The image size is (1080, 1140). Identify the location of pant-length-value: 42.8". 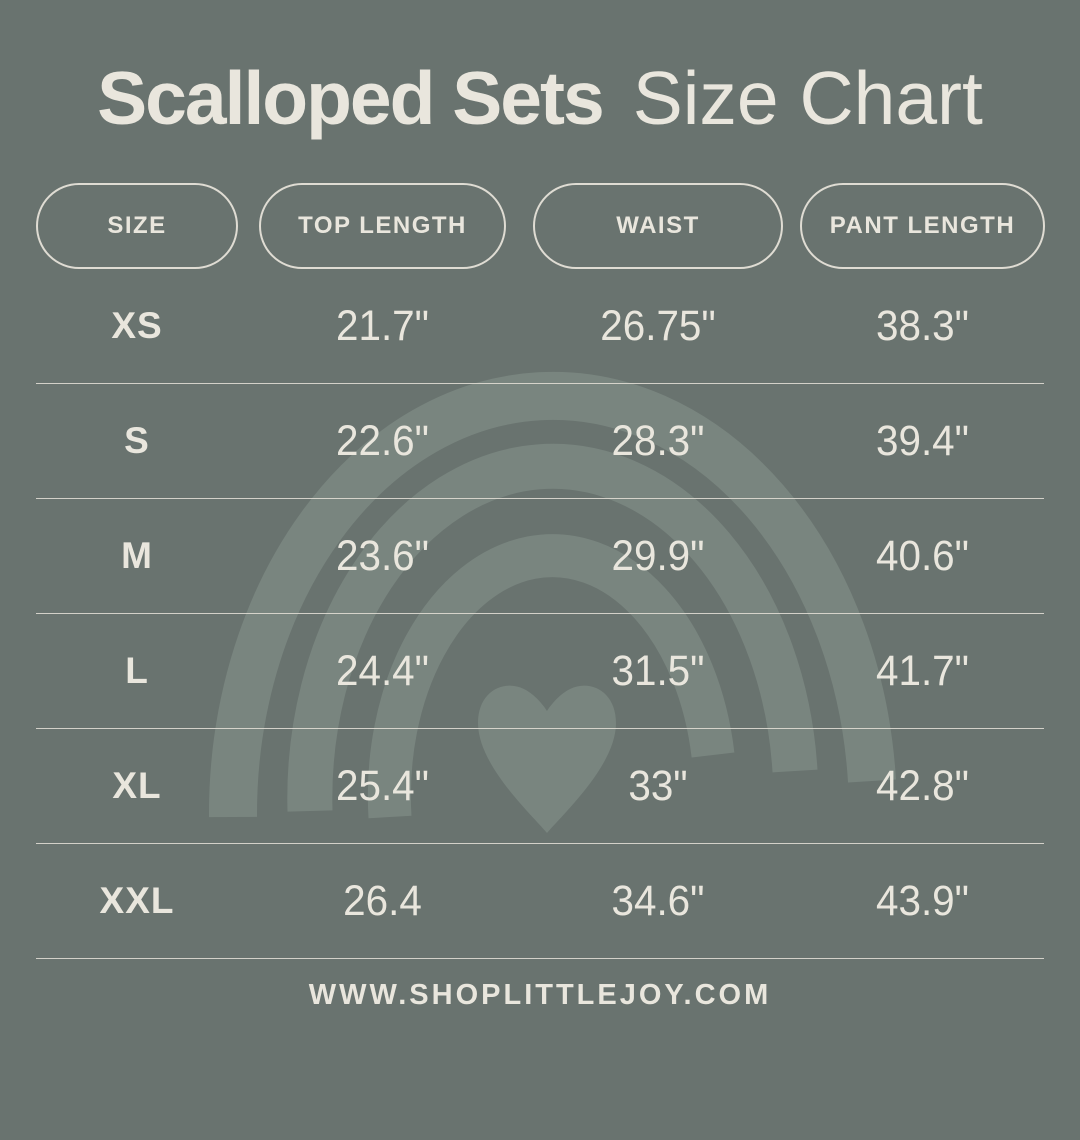
(922, 785).